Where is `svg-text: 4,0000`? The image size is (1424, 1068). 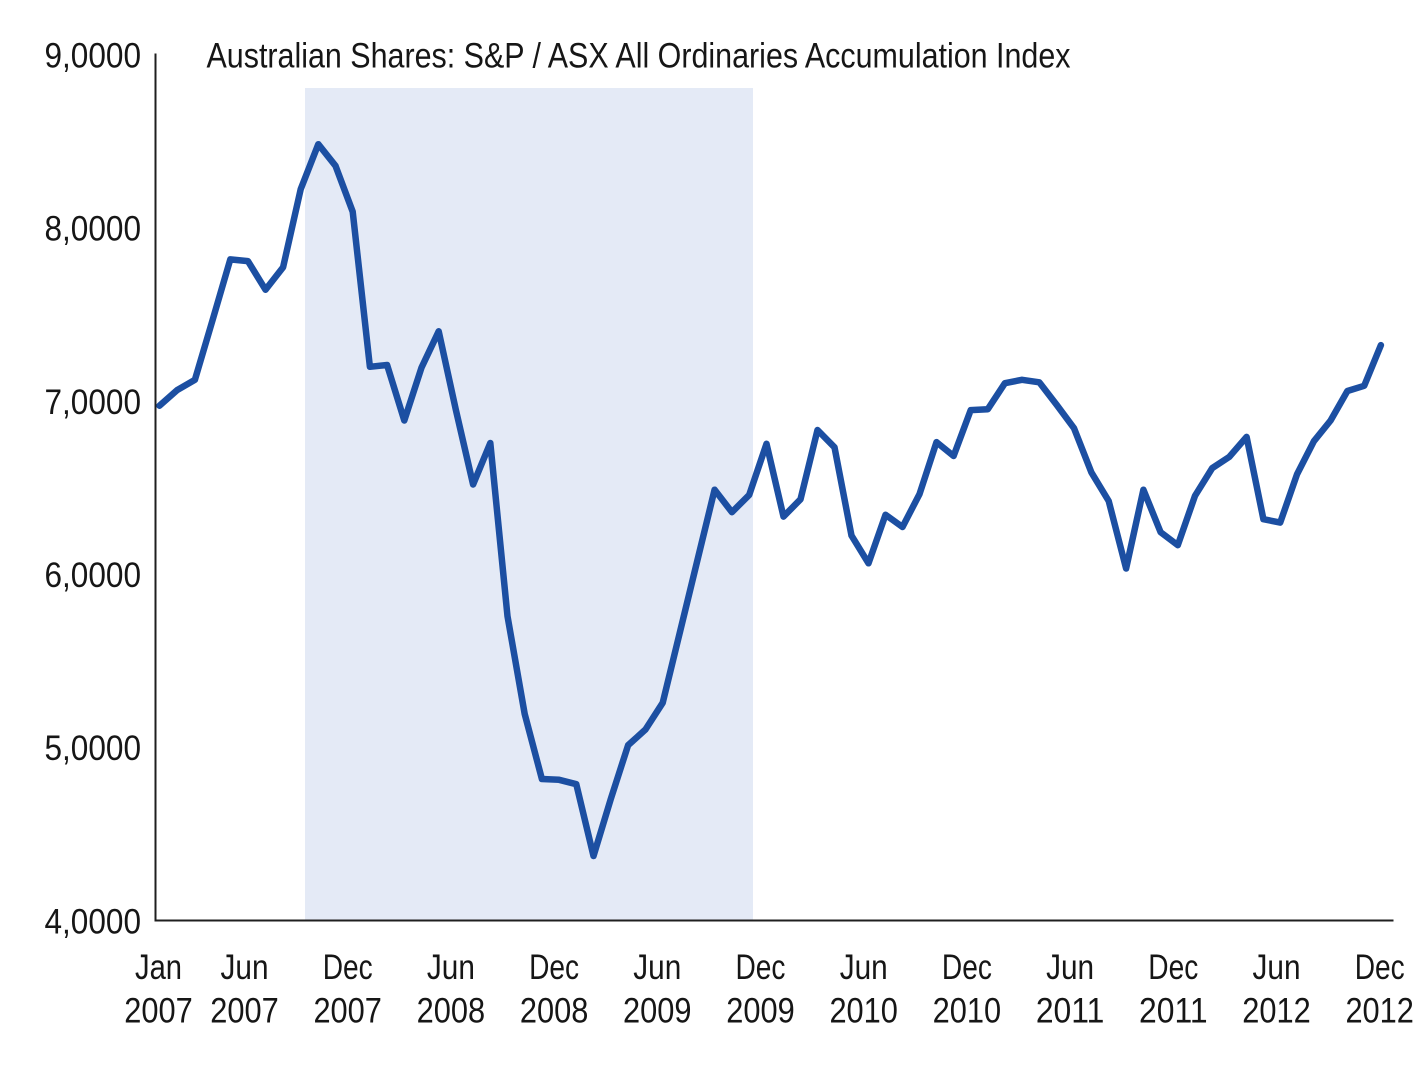 svg-text: 4,0000 is located at coordinates (93, 921).